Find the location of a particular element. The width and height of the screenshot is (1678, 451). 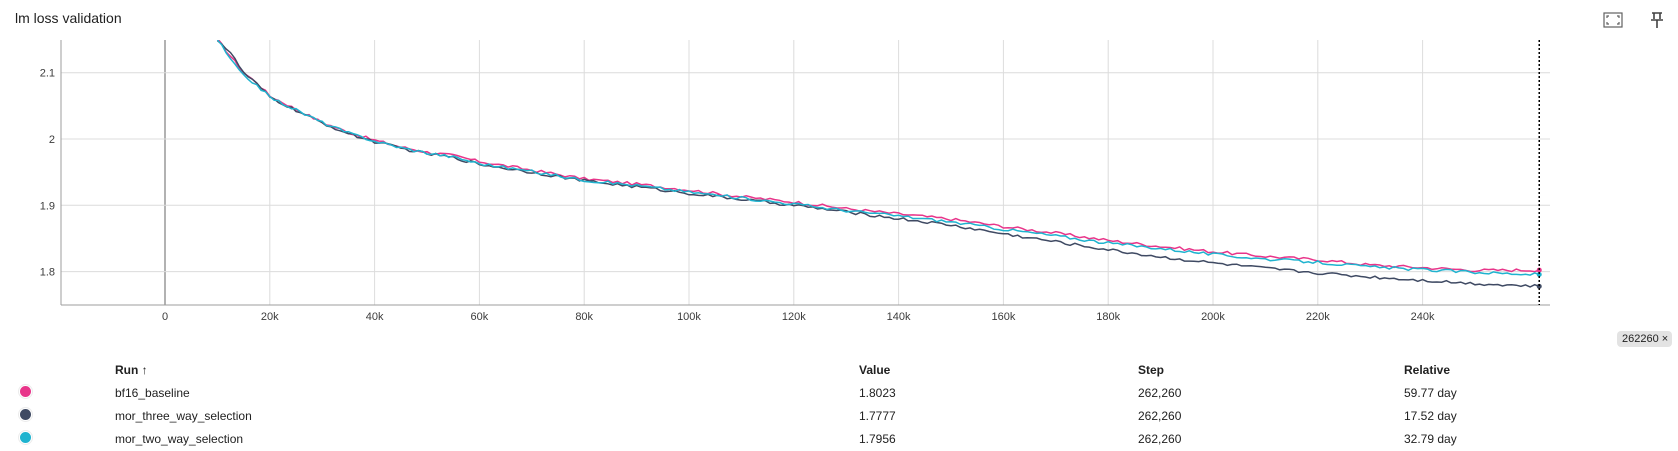

y-tick-label: 1.9 is located at coordinates (47, 206).